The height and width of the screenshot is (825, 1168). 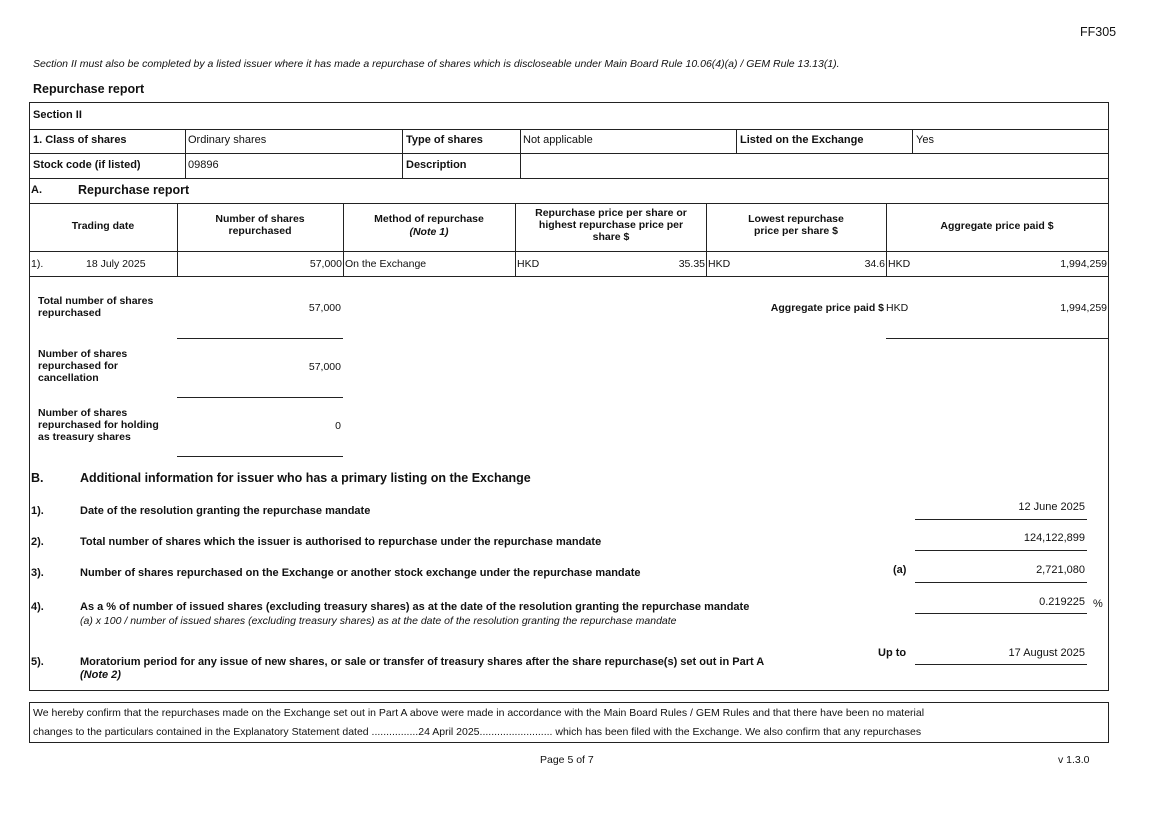 What do you see at coordinates (1098, 604) in the screenshot?
I see `percent-unit: %` at bounding box center [1098, 604].